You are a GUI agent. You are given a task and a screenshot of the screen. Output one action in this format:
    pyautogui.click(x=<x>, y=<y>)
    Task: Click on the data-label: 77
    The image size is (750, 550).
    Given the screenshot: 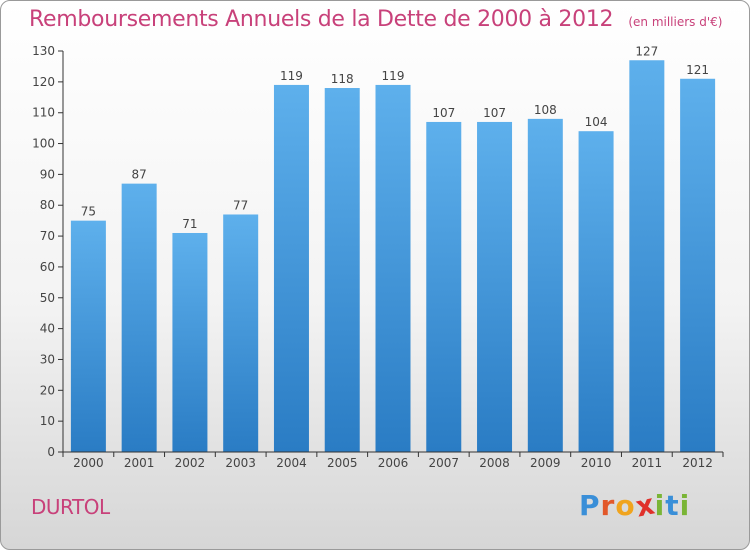 What is the action you would take?
    pyautogui.click(x=240, y=205)
    